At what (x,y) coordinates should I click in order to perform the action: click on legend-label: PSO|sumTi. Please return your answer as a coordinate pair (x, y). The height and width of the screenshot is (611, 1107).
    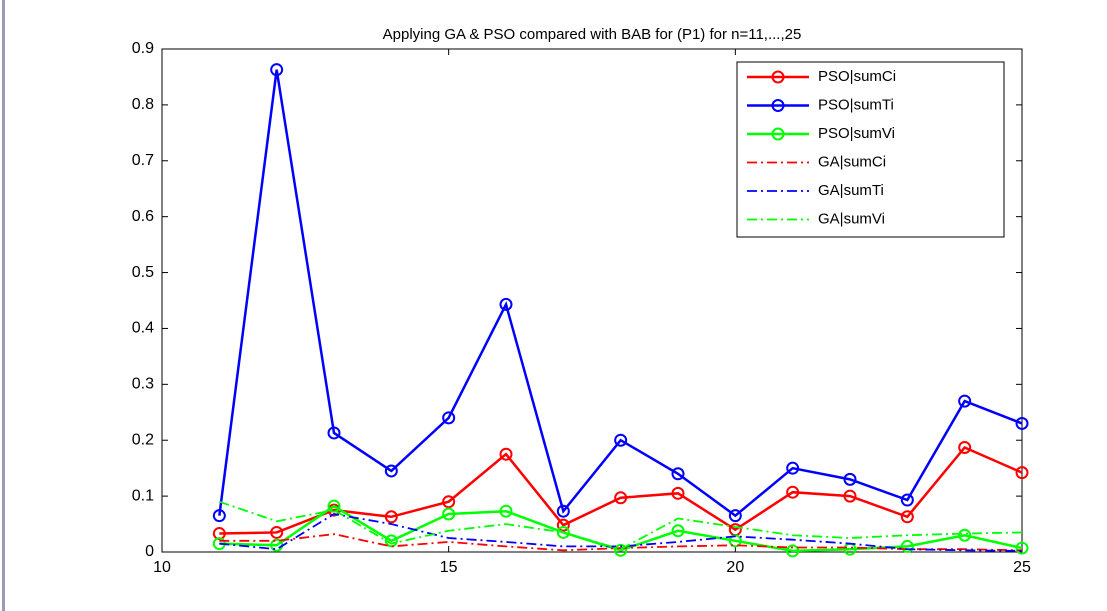
    Looking at the image, I should click on (856, 104).